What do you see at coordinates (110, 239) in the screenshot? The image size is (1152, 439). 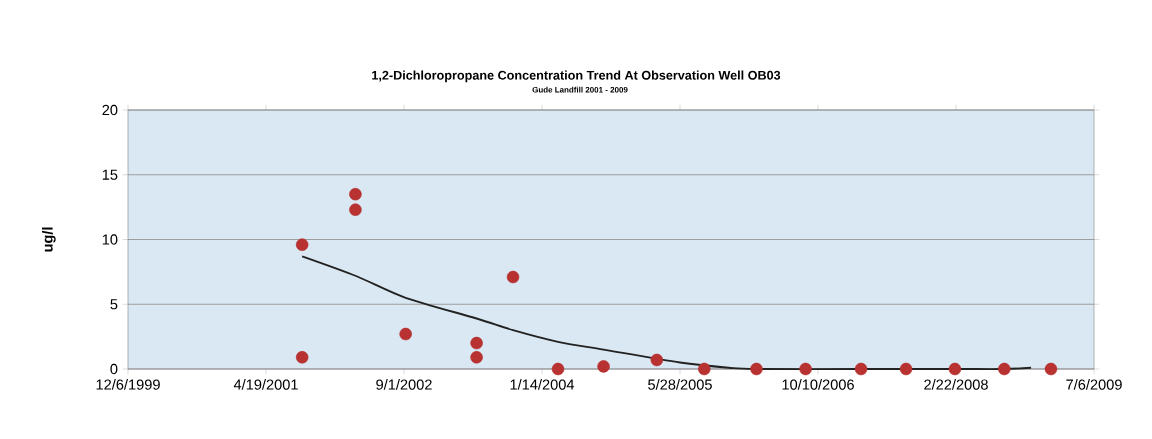 I see `y-tick-label: 10` at bounding box center [110, 239].